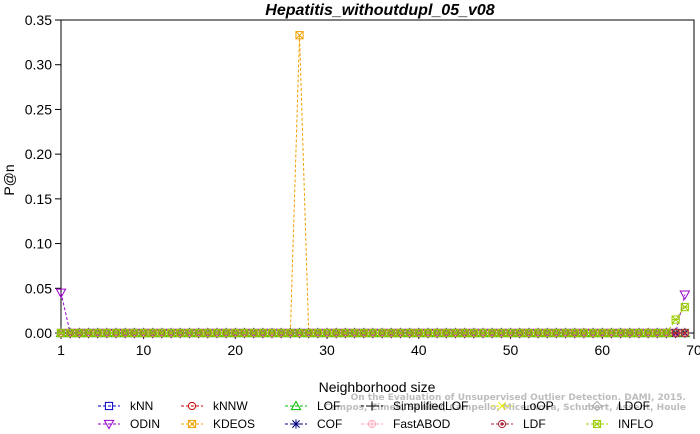 This screenshot has width=700, height=434. I want to click on legend-label: COF, so click(329, 424).